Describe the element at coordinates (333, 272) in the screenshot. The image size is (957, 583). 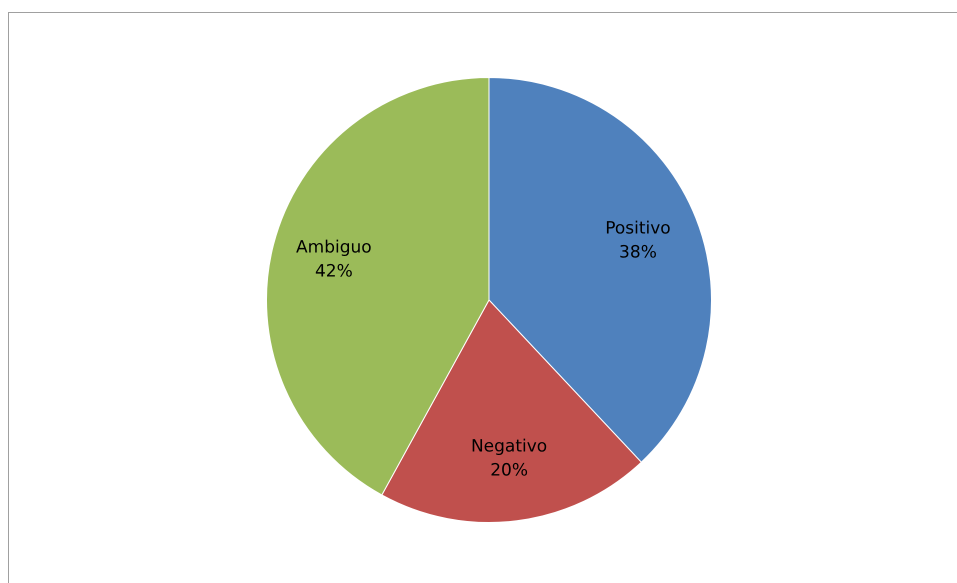
I see `data-label: 42%` at that location.